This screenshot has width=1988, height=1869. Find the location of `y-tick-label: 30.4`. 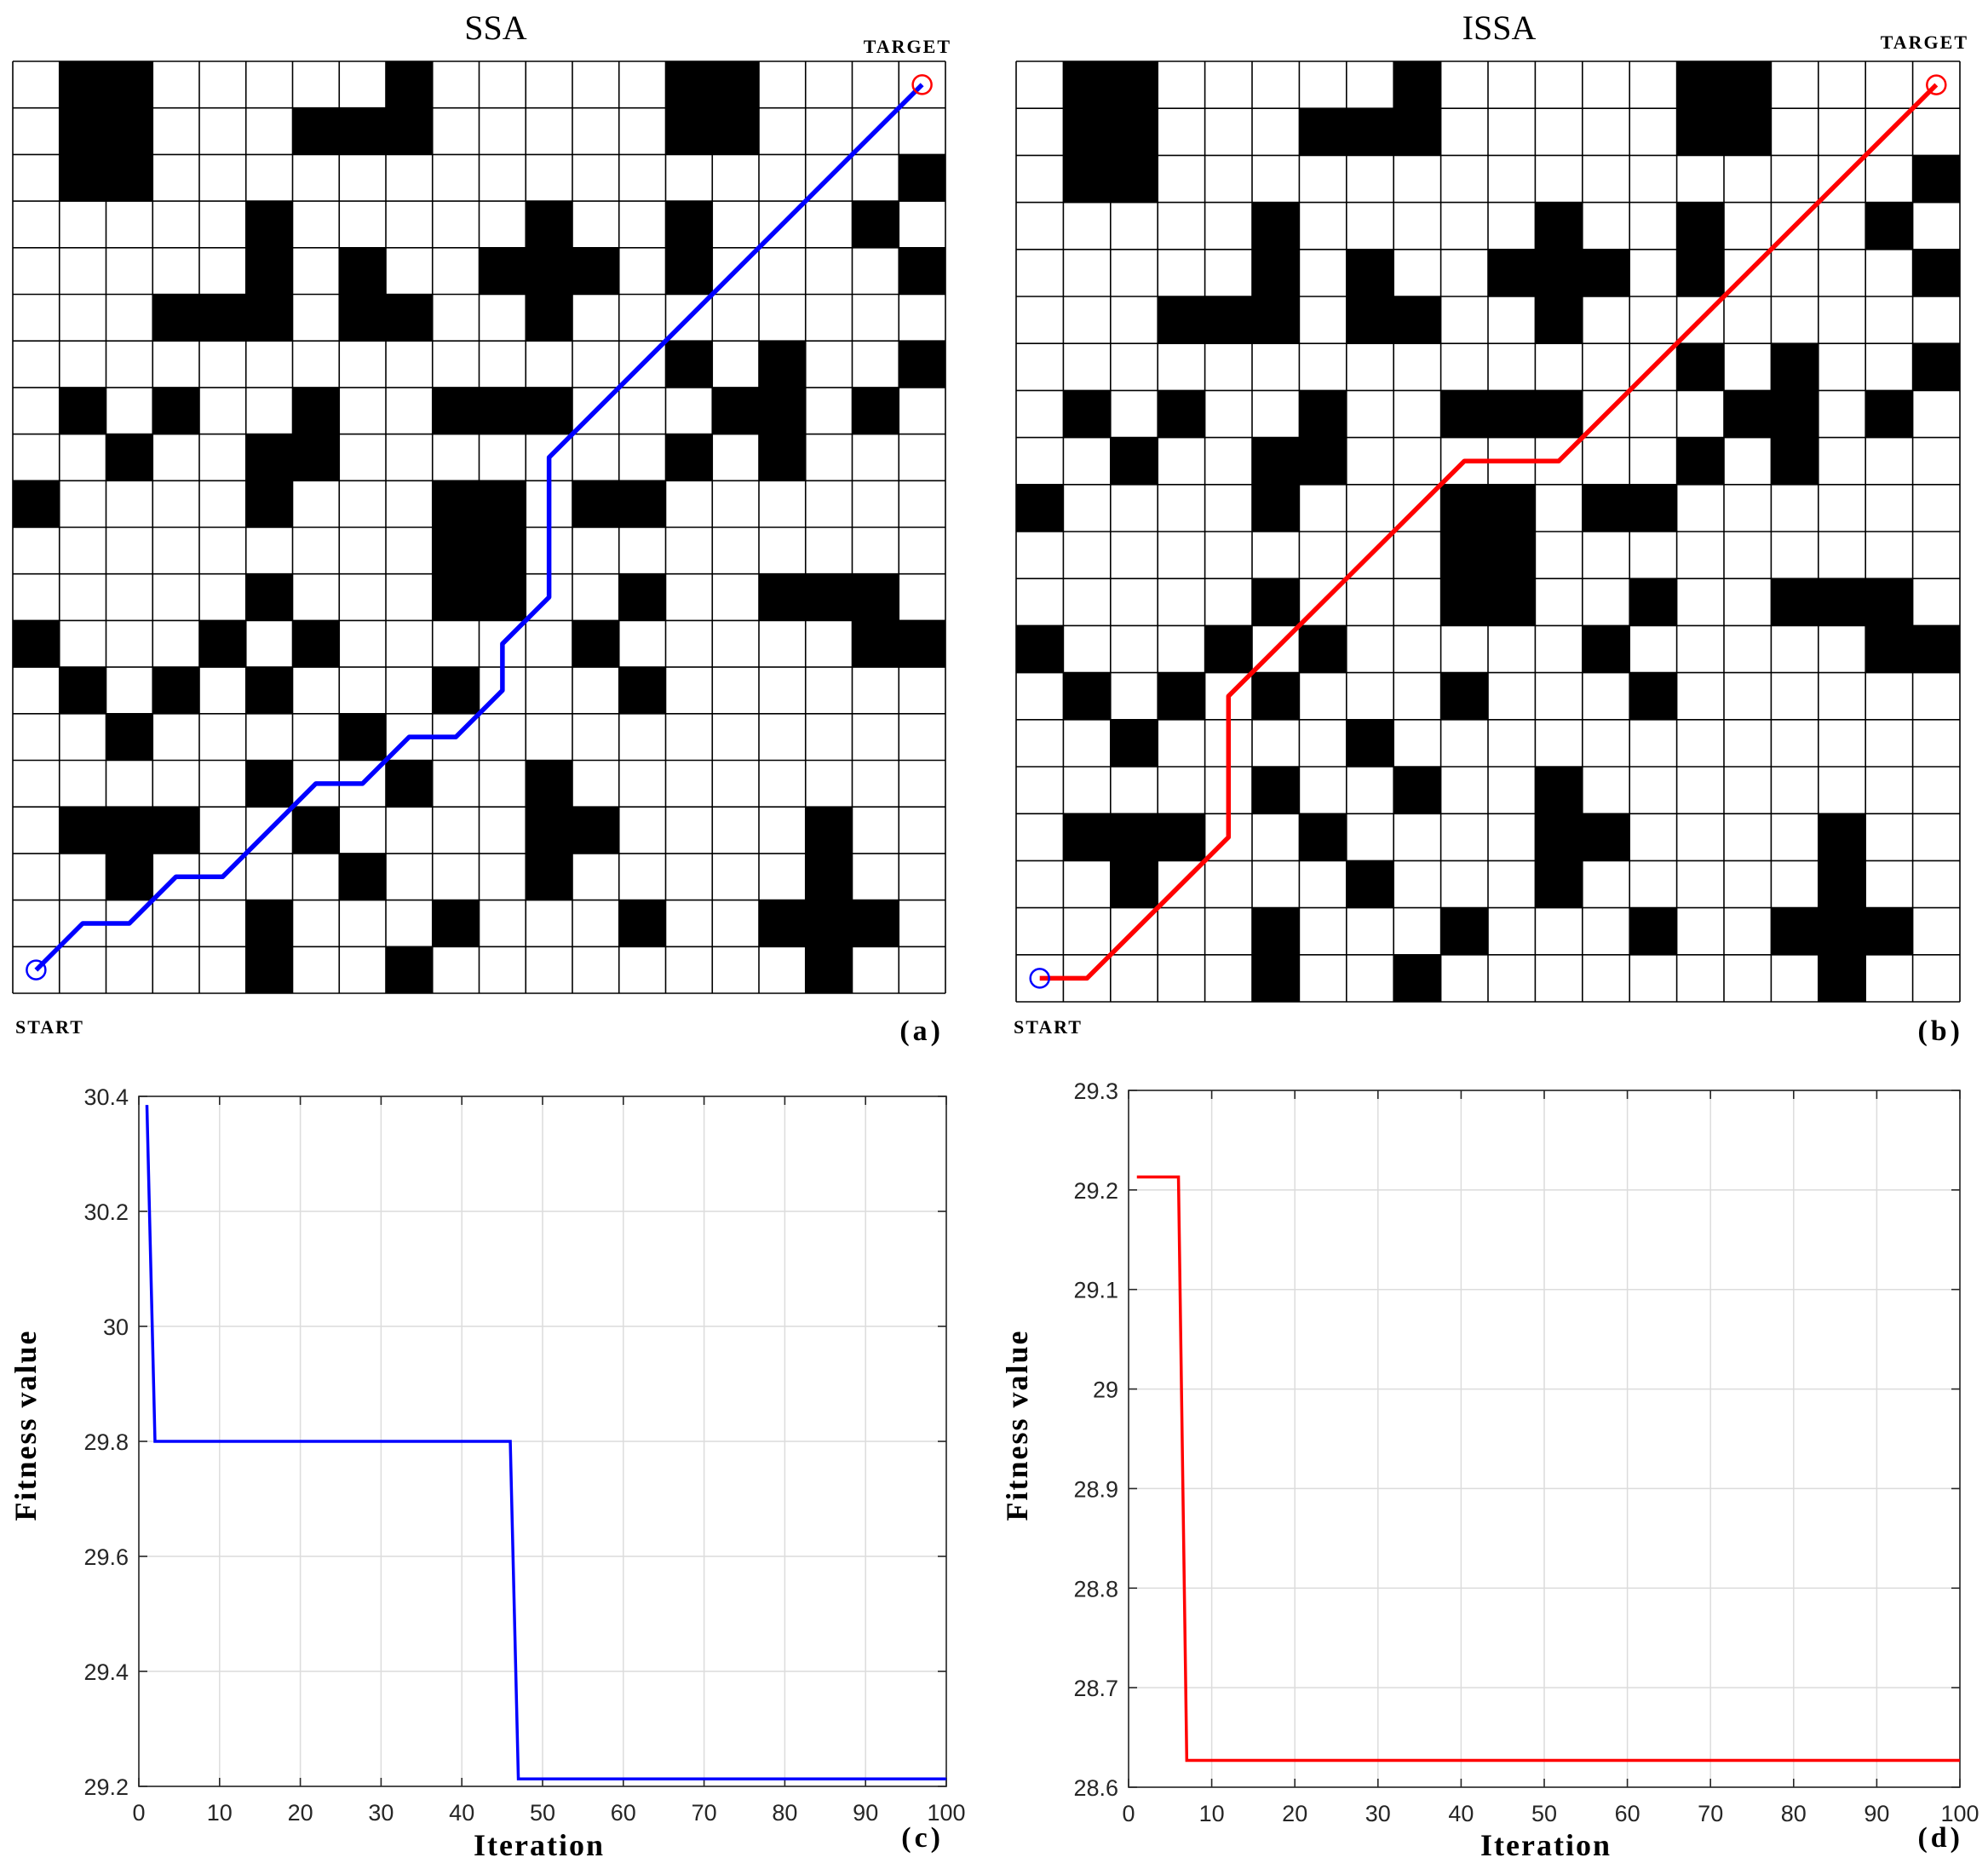

y-tick-label: 30.4 is located at coordinates (106, 1097).